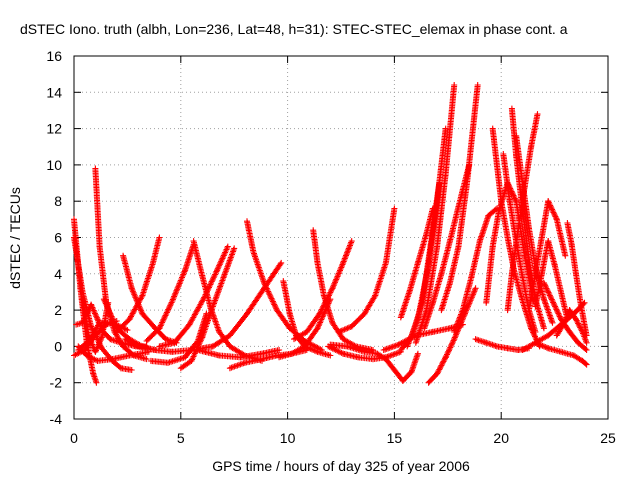  What do you see at coordinates (501, 438) in the screenshot?
I see `x-tick-label: 20` at bounding box center [501, 438].